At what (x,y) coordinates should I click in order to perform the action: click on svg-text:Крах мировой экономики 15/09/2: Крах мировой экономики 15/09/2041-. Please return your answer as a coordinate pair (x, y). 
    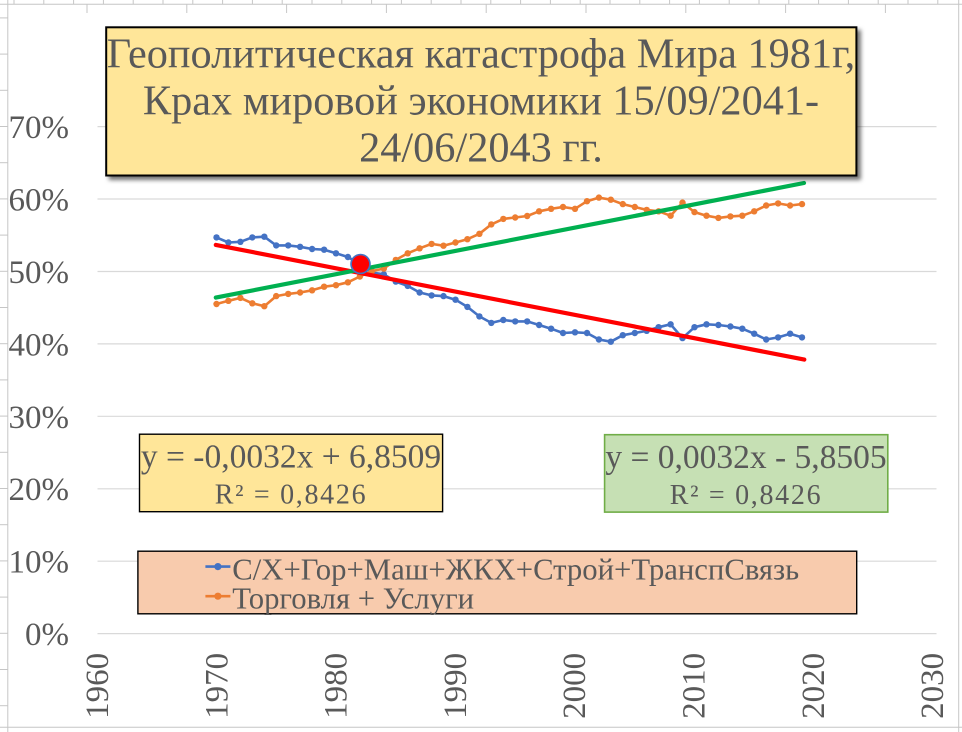
    Looking at the image, I should click on (481, 101).